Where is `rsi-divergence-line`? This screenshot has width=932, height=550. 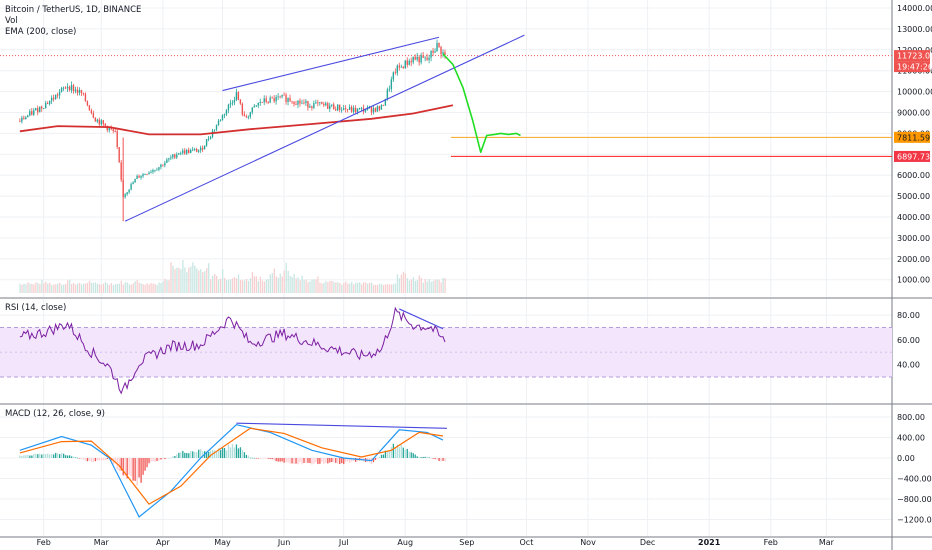
rsi-divergence-line is located at coordinates (421, 319).